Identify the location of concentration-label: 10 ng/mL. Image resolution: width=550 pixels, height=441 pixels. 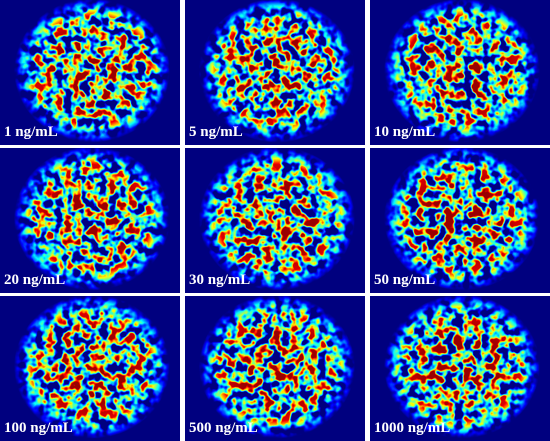
(404, 132).